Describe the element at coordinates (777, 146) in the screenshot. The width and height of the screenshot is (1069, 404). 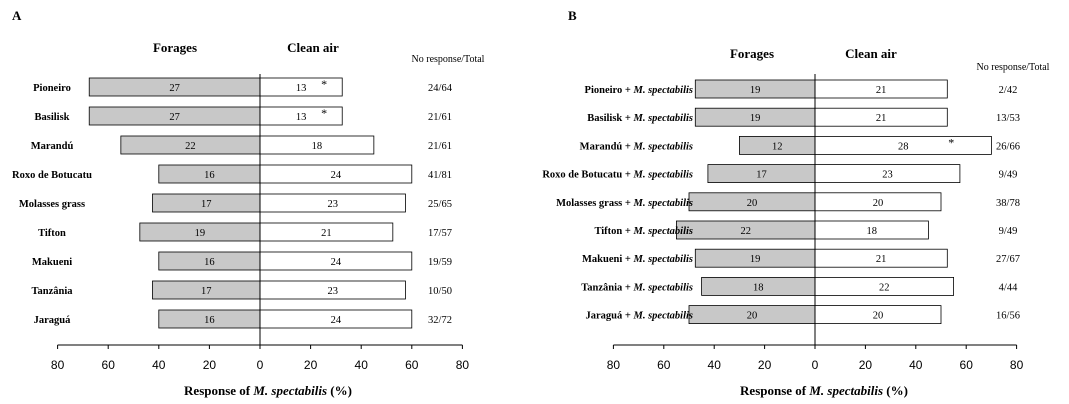
I see `forages-value-label: 12` at that location.